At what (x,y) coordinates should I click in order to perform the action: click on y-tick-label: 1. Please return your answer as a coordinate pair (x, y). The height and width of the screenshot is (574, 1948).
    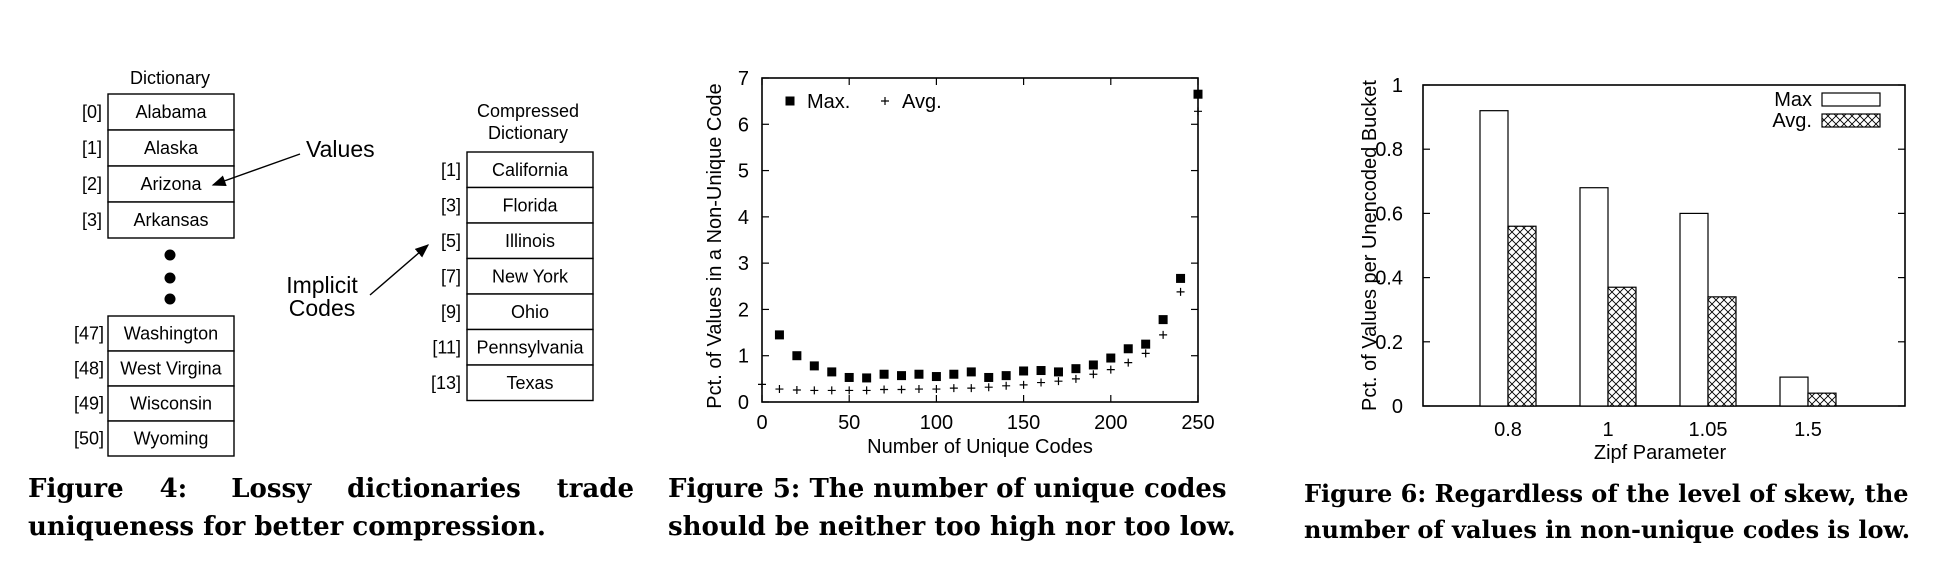
    Looking at the image, I should click on (743, 357).